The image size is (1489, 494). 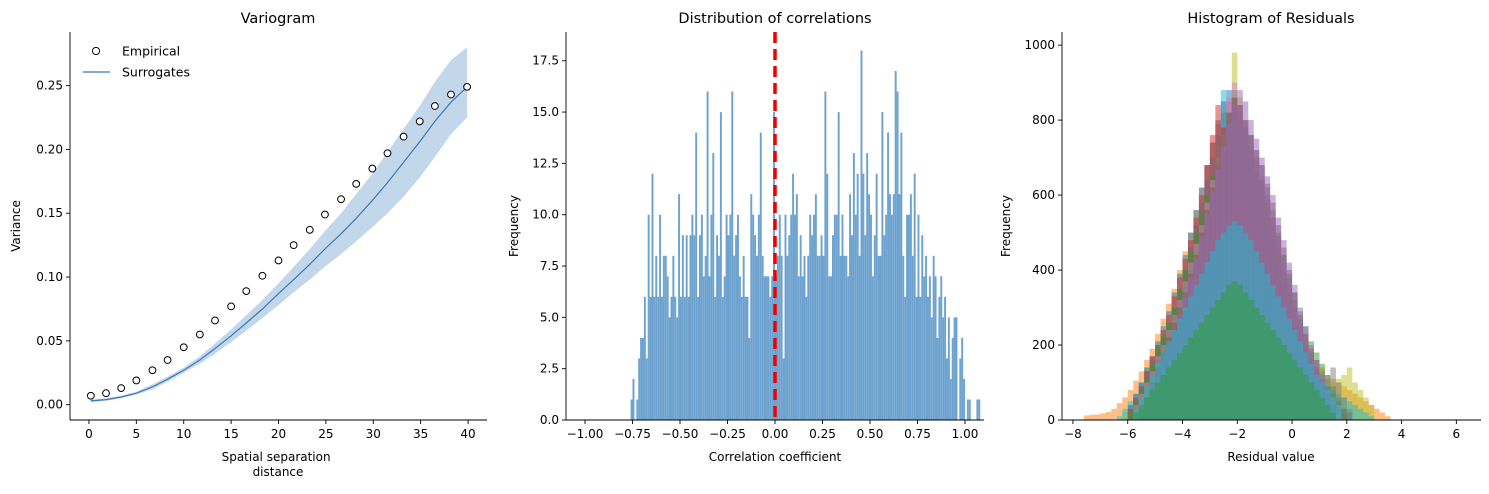 What do you see at coordinates (775, 434) in the screenshot?
I see `correlations-xtick-label: 0.00` at bounding box center [775, 434].